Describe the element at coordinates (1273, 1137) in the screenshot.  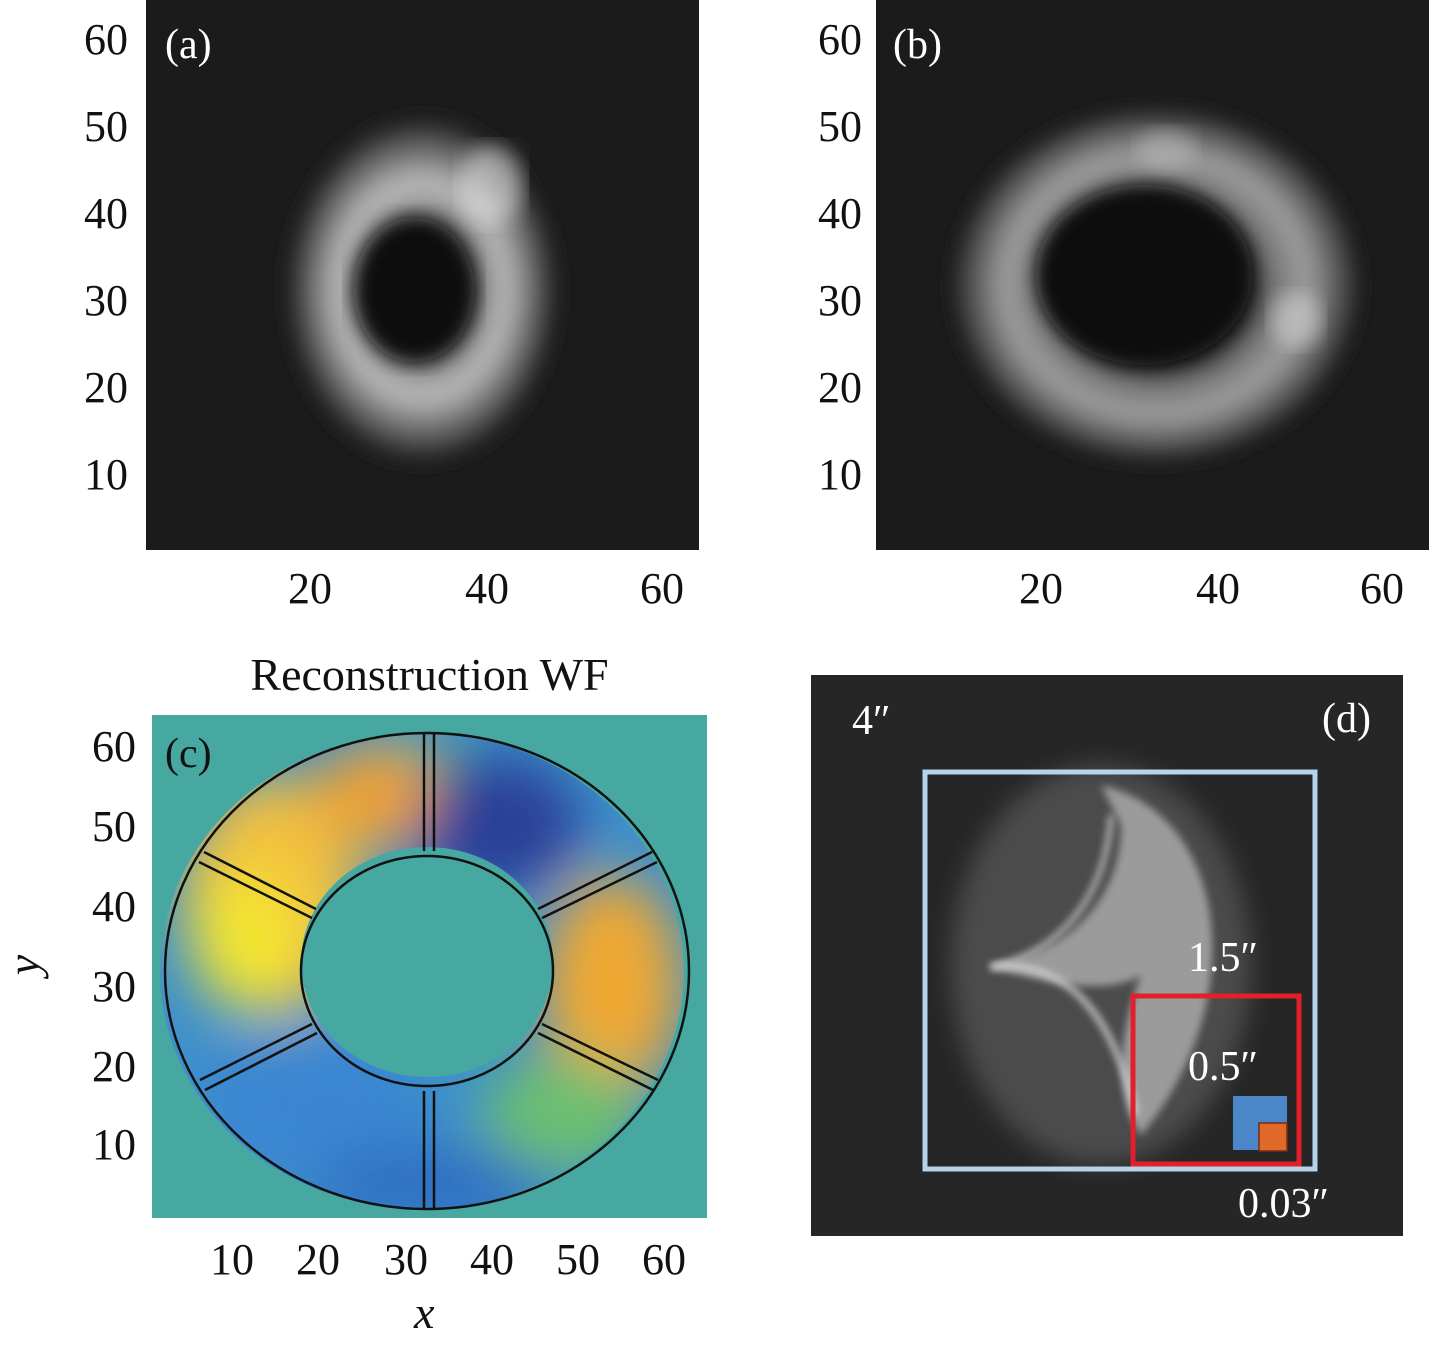
I see `fov-orange-square` at that location.